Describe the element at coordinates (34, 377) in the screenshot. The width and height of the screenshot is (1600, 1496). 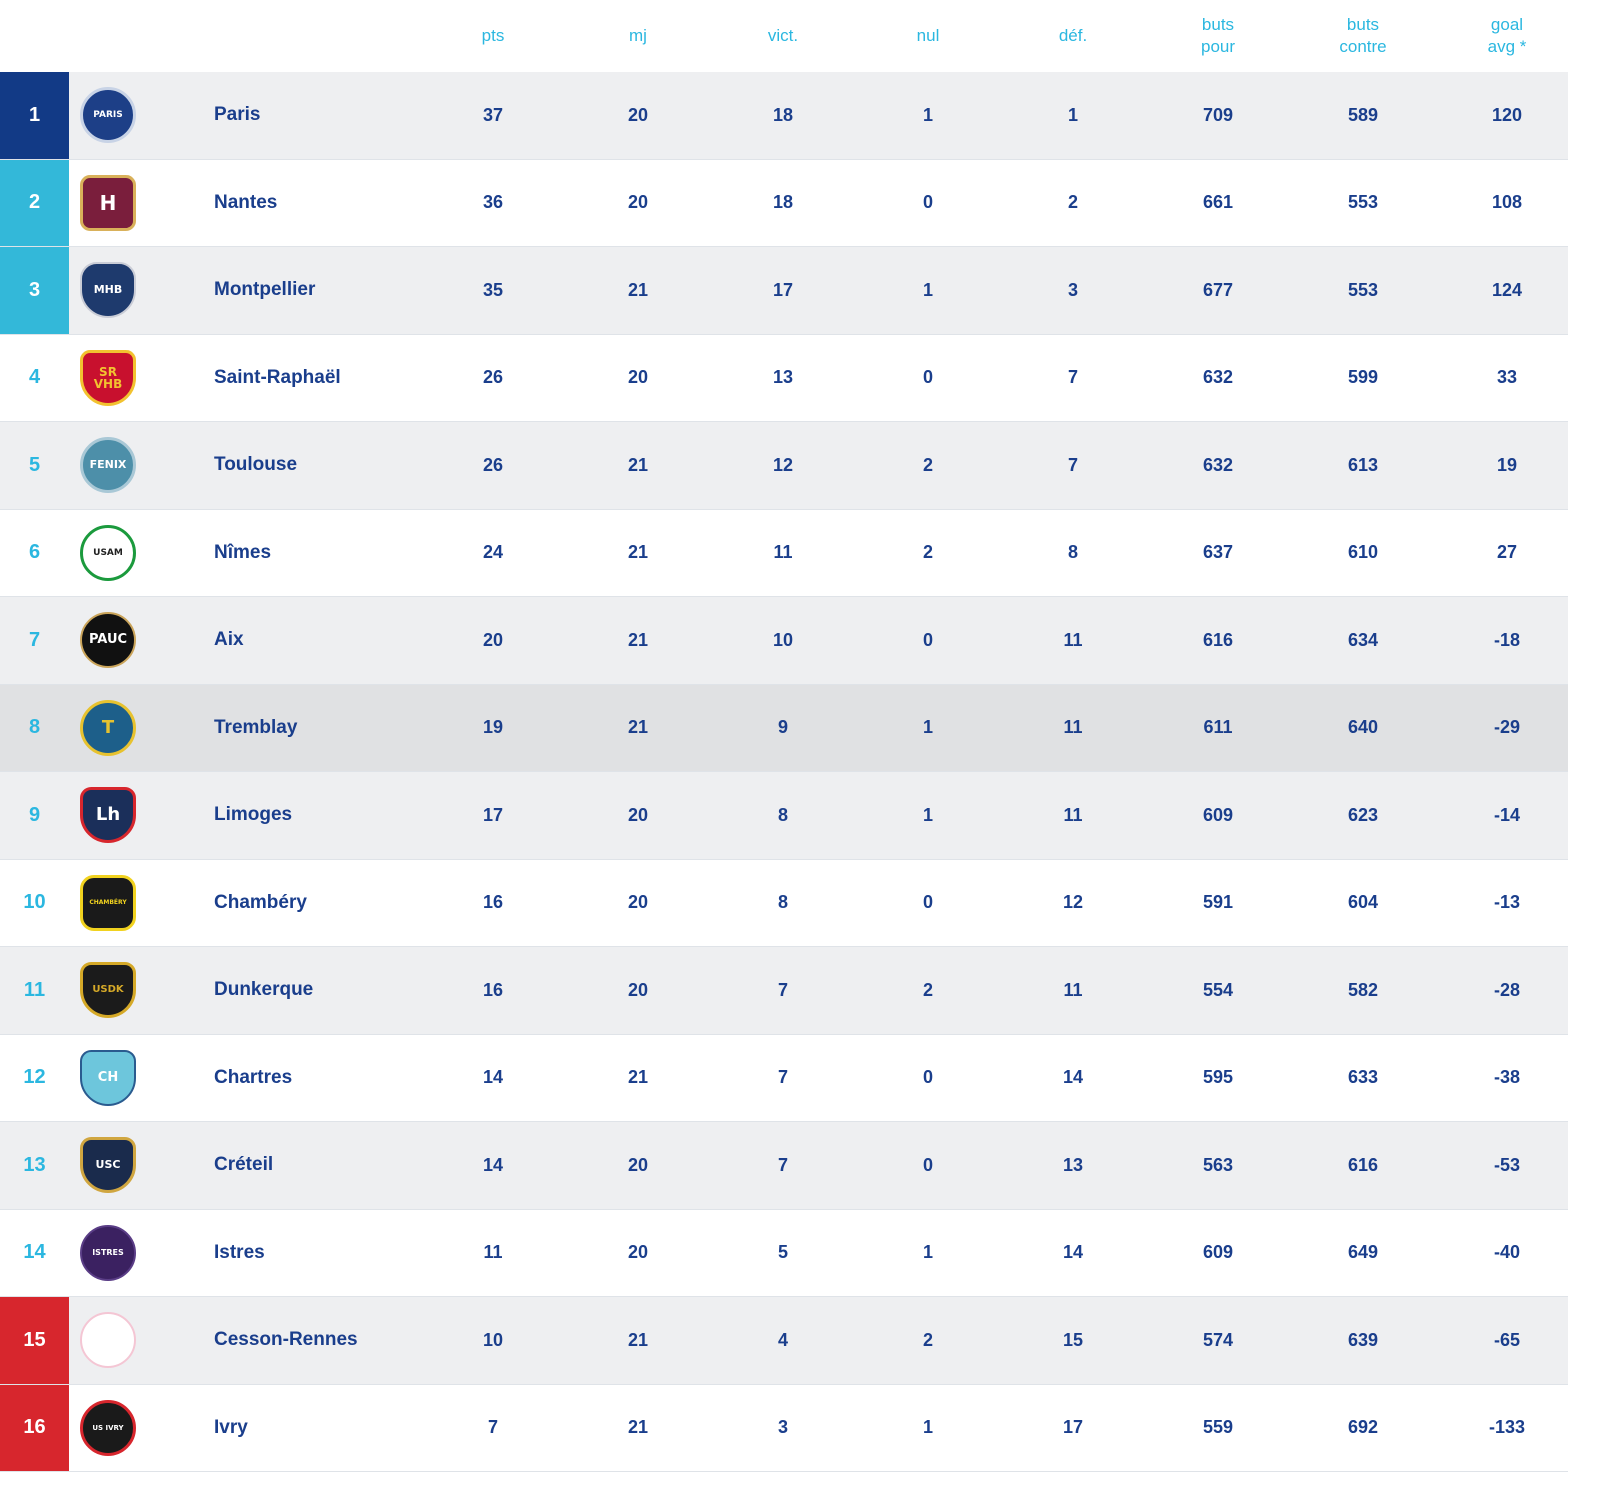
I see `rank-cell: 4` at that location.